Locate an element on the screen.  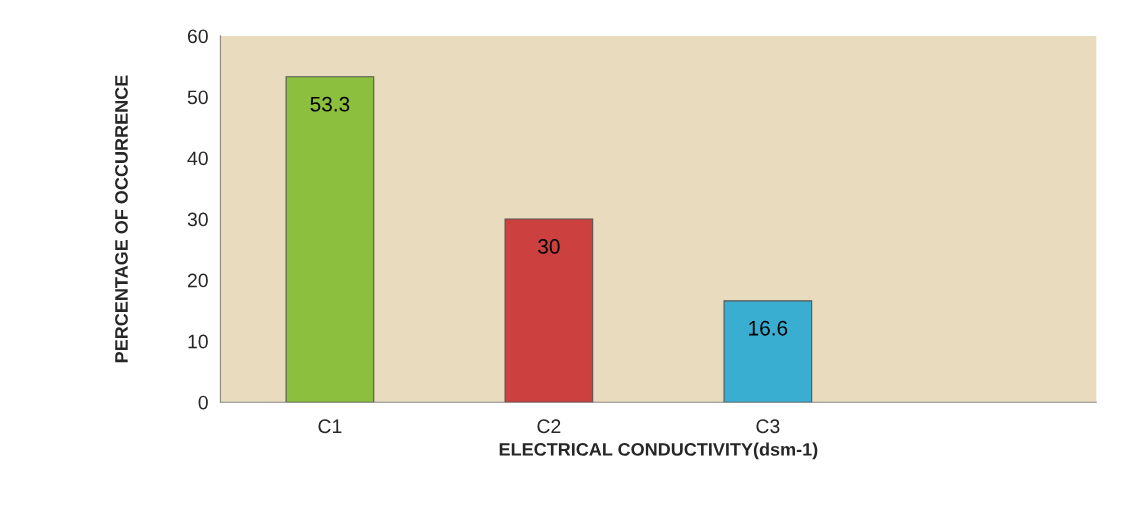
y-tick-label: 30 is located at coordinates (197, 219).